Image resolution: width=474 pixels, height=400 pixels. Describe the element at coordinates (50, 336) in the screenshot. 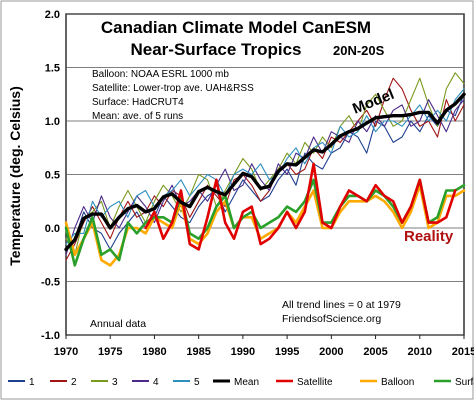

I see `y-tick-label: -1.0` at that location.